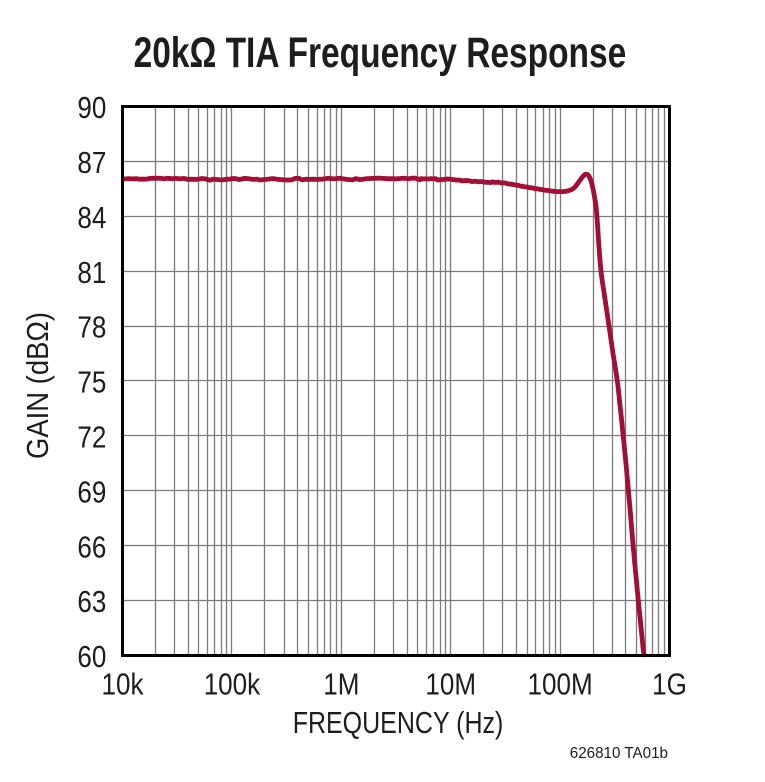  I want to click on svg-text: 10k, so click(123, 684).